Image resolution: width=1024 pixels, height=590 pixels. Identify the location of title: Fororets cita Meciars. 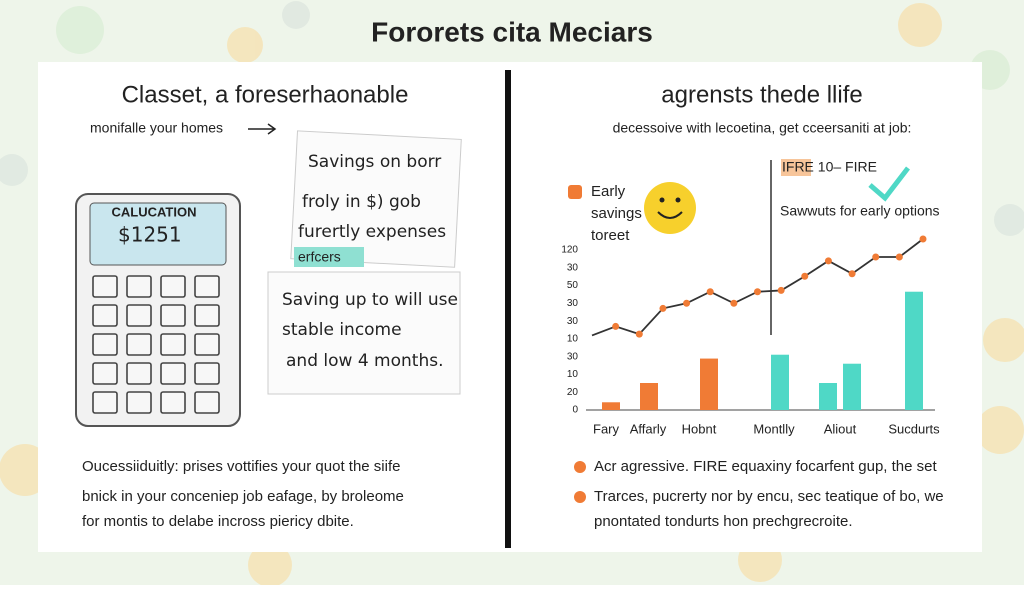
(512, 31).